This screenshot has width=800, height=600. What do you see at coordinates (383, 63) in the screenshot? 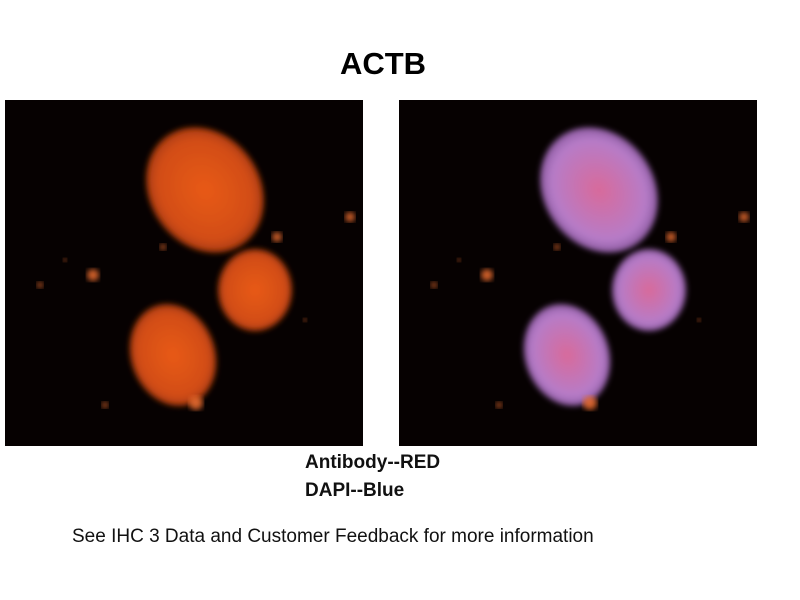
I see `figure-title: ACTB` at bounding box center [383, 63].